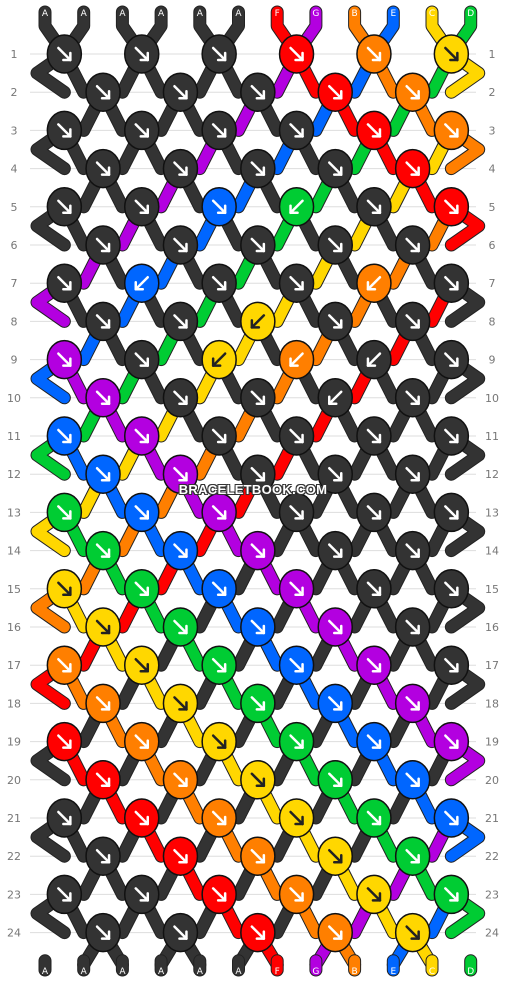  What do you see at coordinates (492, 780) in the screenshot?
I see `row-number: 20` at bounding box center [492, 780].